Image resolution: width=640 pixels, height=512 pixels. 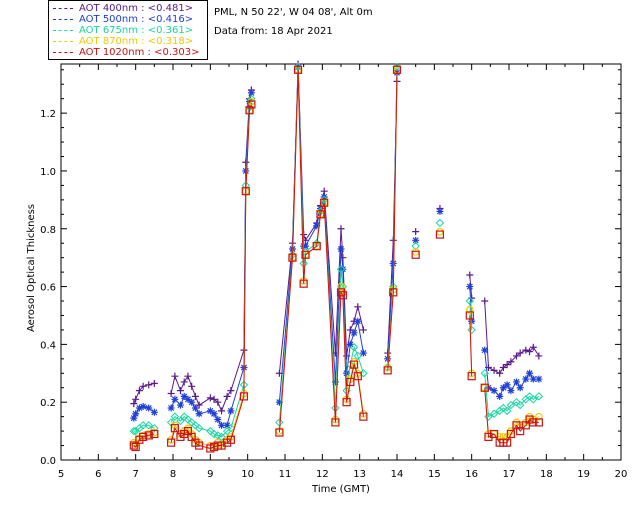 What do you see at coordinates (210, 474) in the screenshot?
I see `x-tick-label: 9` at bounding box center [210, 474].